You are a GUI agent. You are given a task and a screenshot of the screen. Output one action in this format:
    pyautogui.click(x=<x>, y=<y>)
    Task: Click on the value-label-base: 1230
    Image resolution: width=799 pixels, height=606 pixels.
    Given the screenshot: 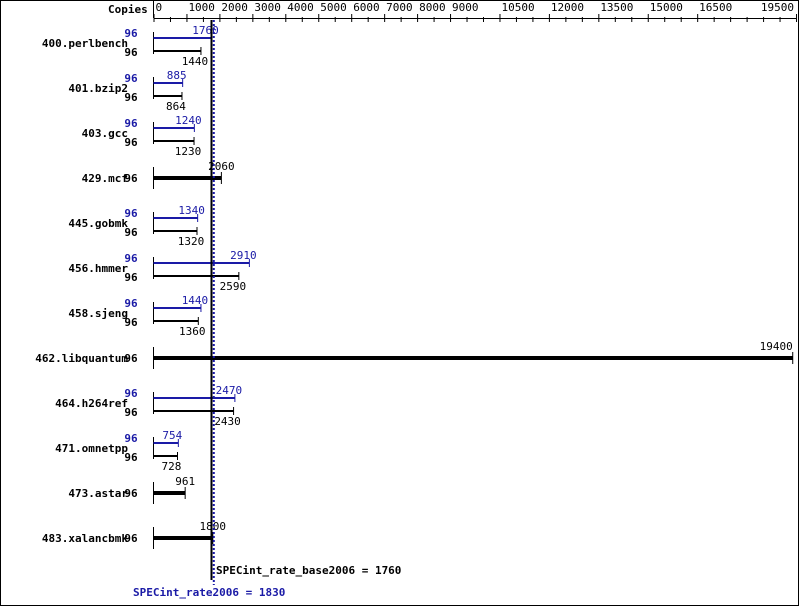 What is the action you would take?
    pyautogui.click(x=188, y=151)
    